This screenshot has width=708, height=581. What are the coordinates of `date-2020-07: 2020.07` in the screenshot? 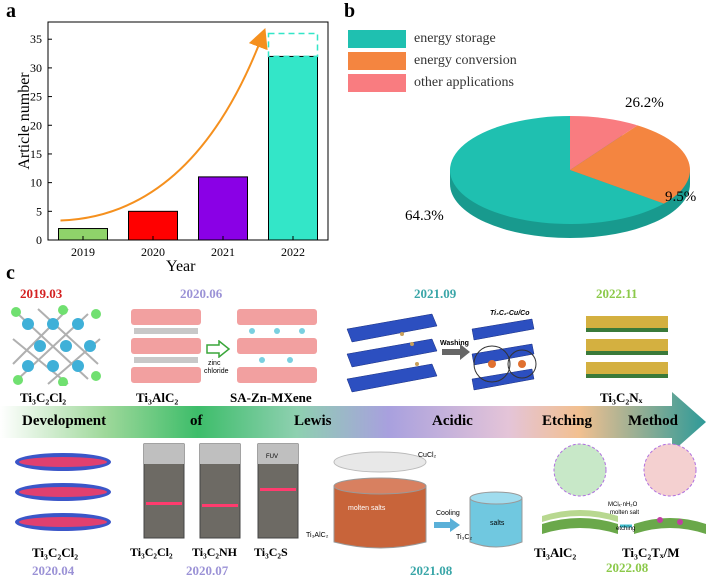 It's located at (207, 570).